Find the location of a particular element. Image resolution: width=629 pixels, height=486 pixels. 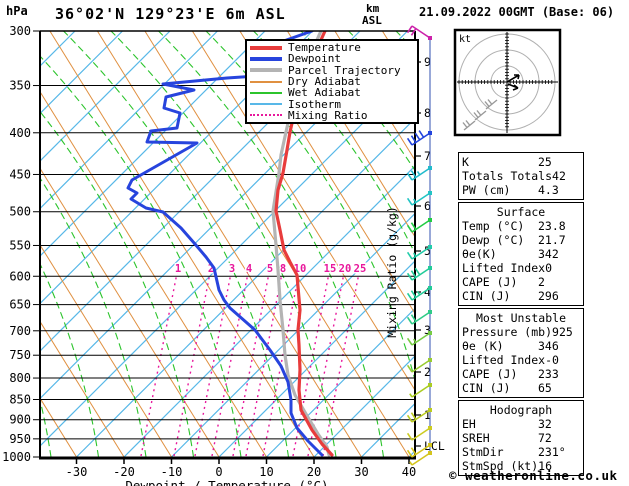

mixing-ratio-value-label: 3 is located at coordinates (232, 269).